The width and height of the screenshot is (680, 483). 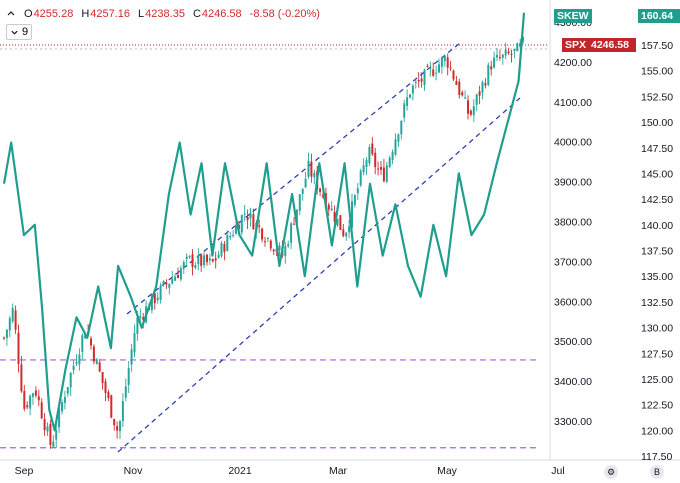 I want to click on skew-tick-label: 150.00, so click(x=657, y=123).